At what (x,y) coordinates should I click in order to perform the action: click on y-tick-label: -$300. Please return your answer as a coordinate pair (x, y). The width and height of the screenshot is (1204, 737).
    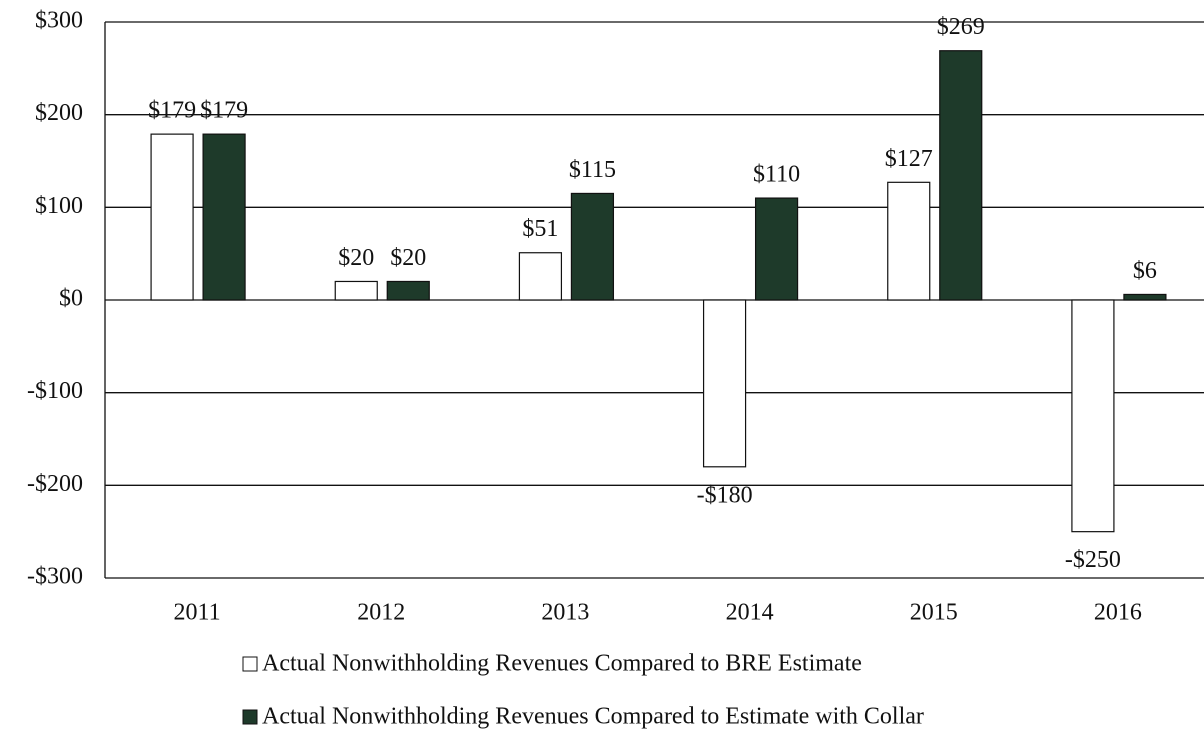
    Looking at the image, I should click on (55, 577).